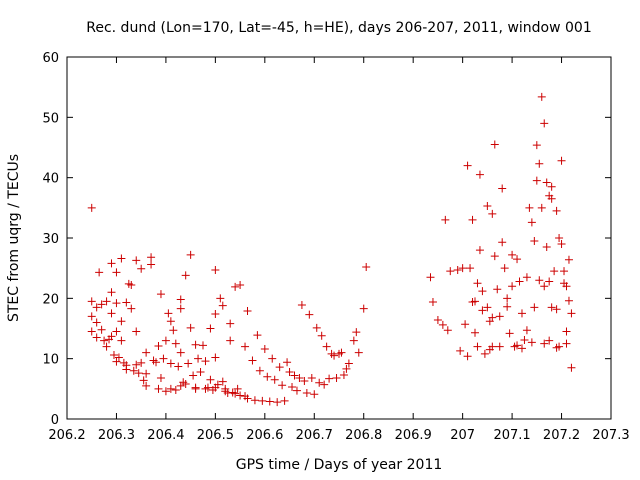  What do you see at coordinates (50, 299) in the screenshot?
I see `y-tick-label: 20` at bounding box center [50, 299].